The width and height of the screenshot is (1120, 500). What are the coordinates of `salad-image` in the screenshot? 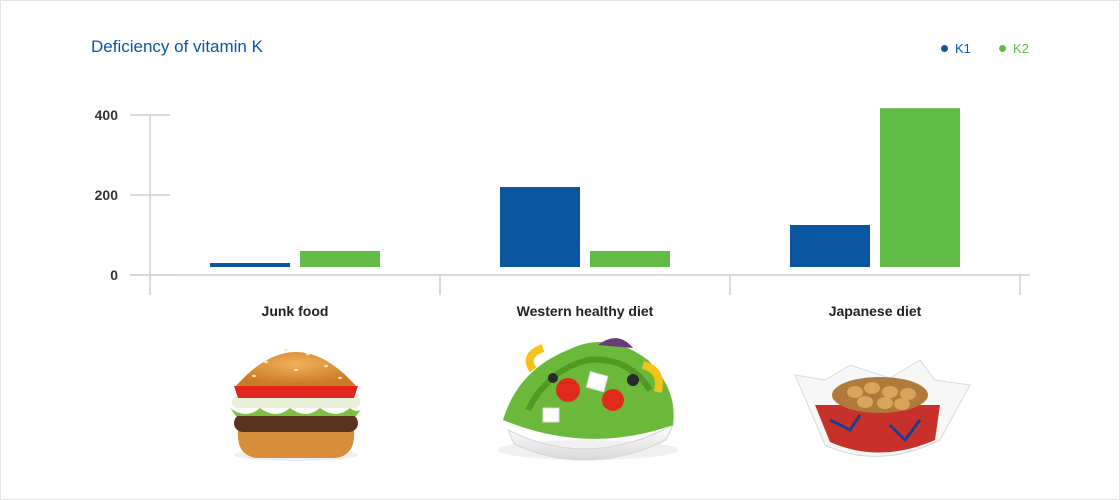 It's located at (588, 399).